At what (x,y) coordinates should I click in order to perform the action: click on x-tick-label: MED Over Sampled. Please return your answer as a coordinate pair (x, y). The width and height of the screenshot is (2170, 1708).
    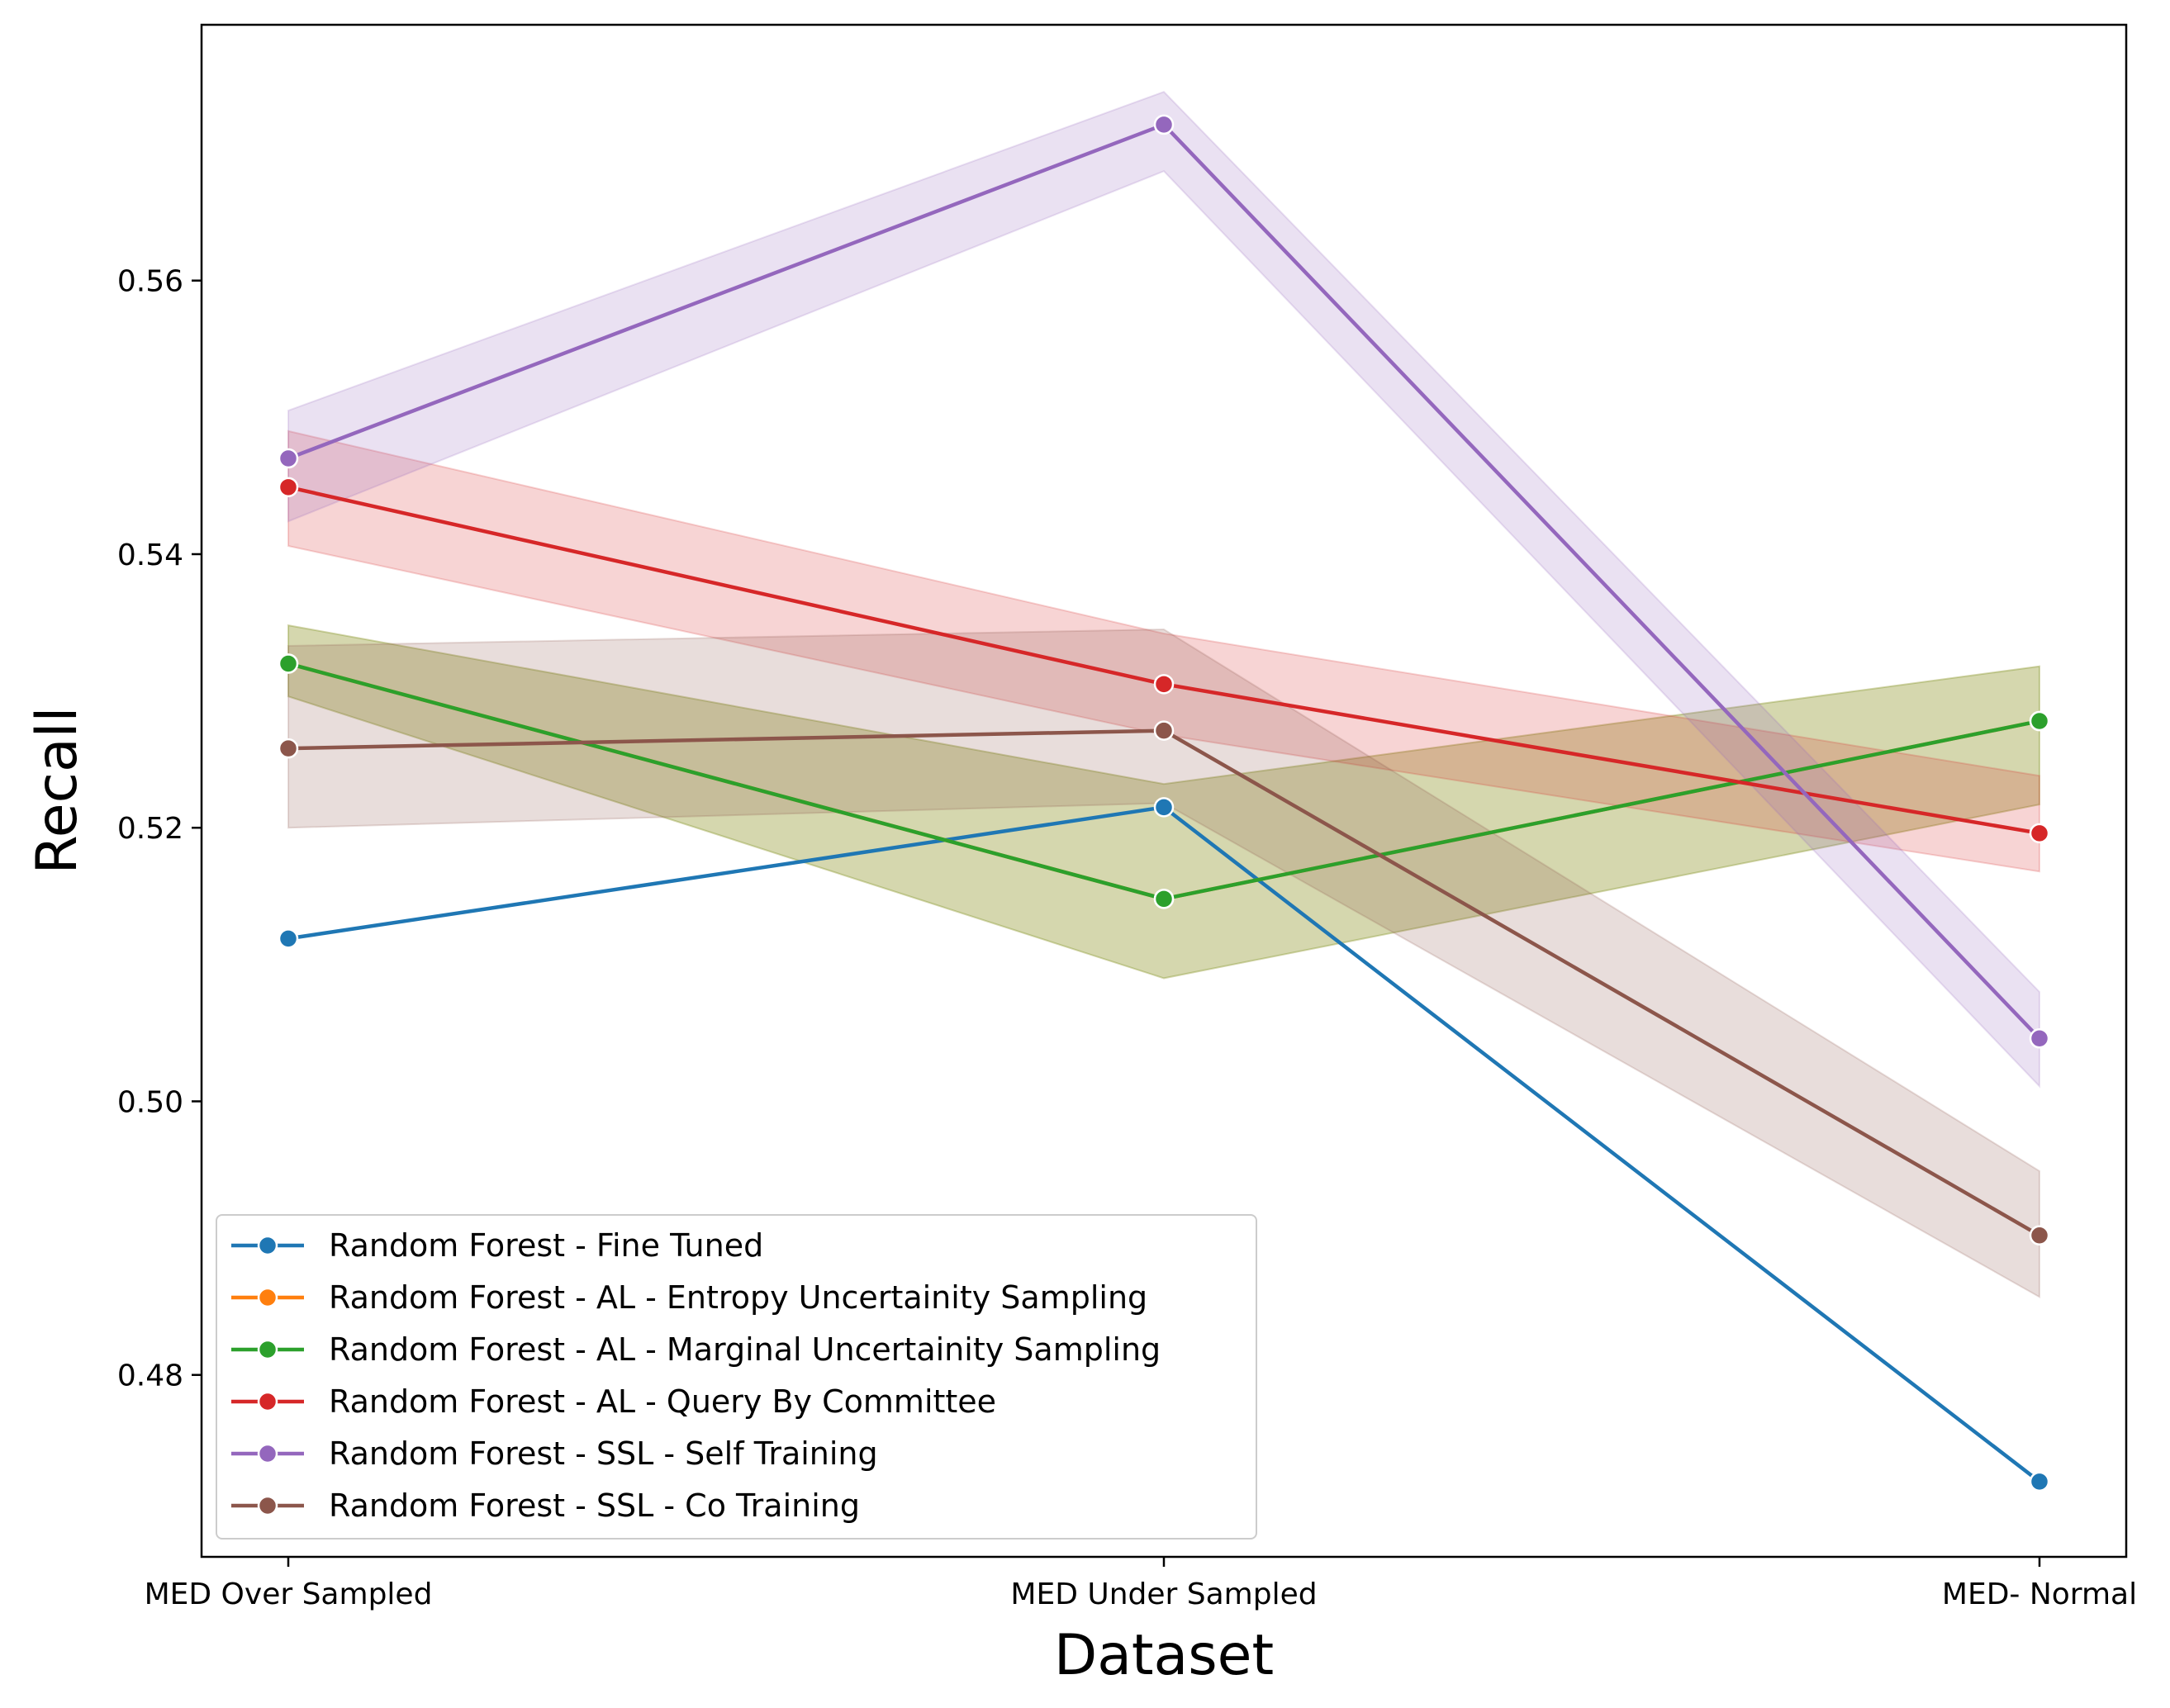
    Looking at the image, I should click on (289, 1594).